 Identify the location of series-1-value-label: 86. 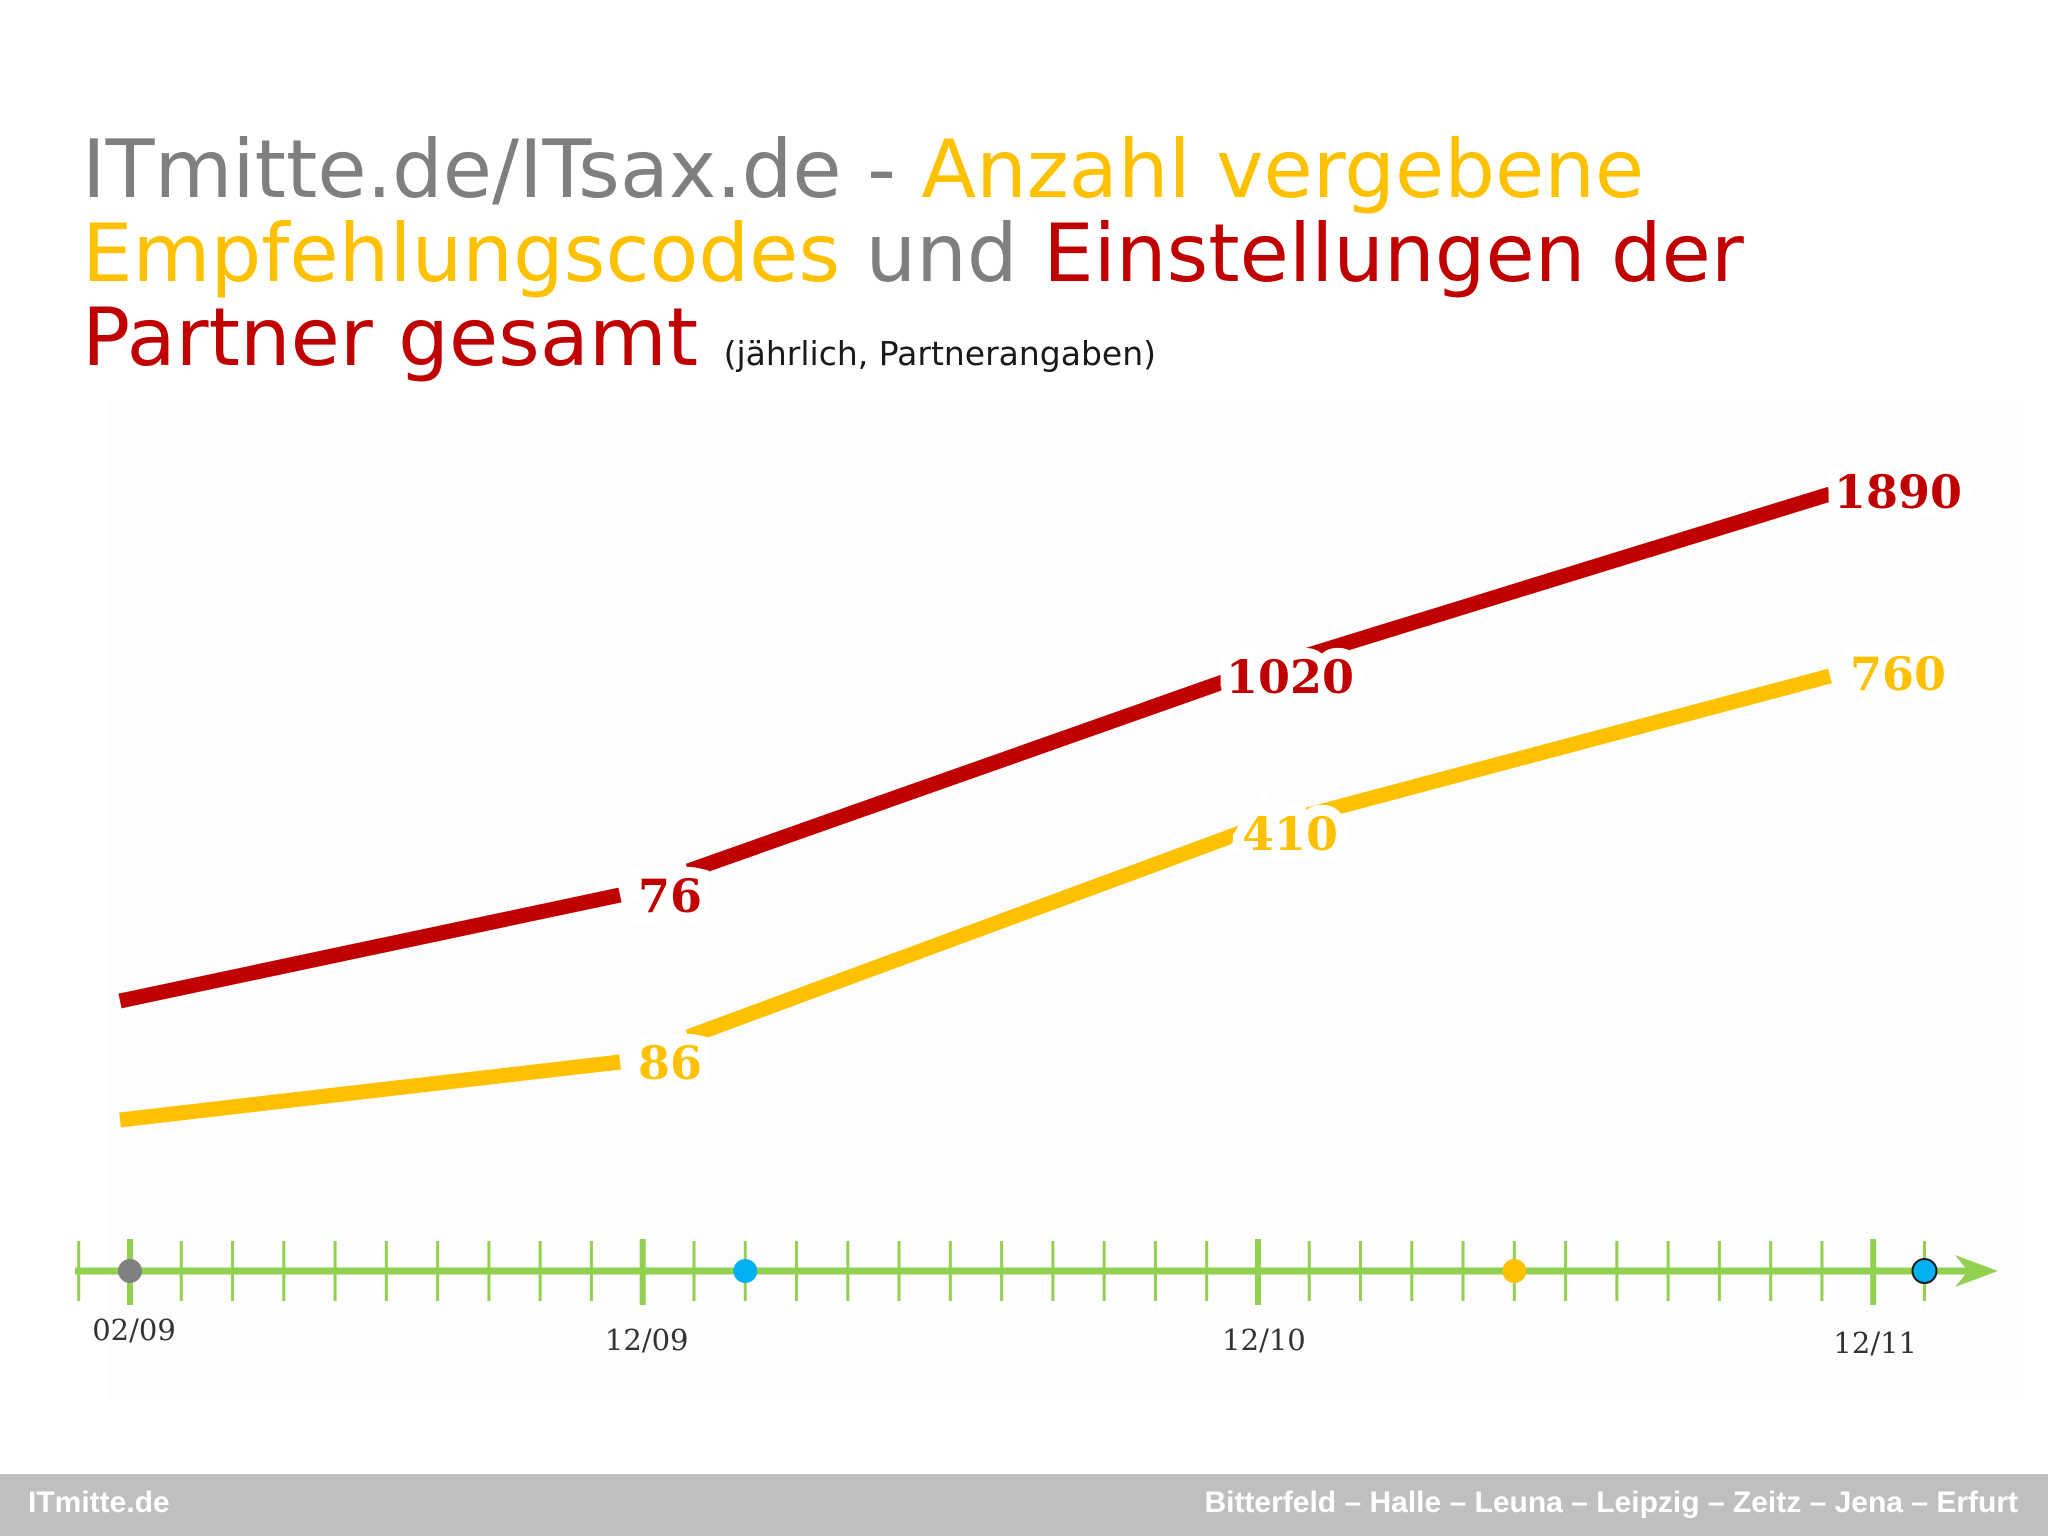
(670, 1063).